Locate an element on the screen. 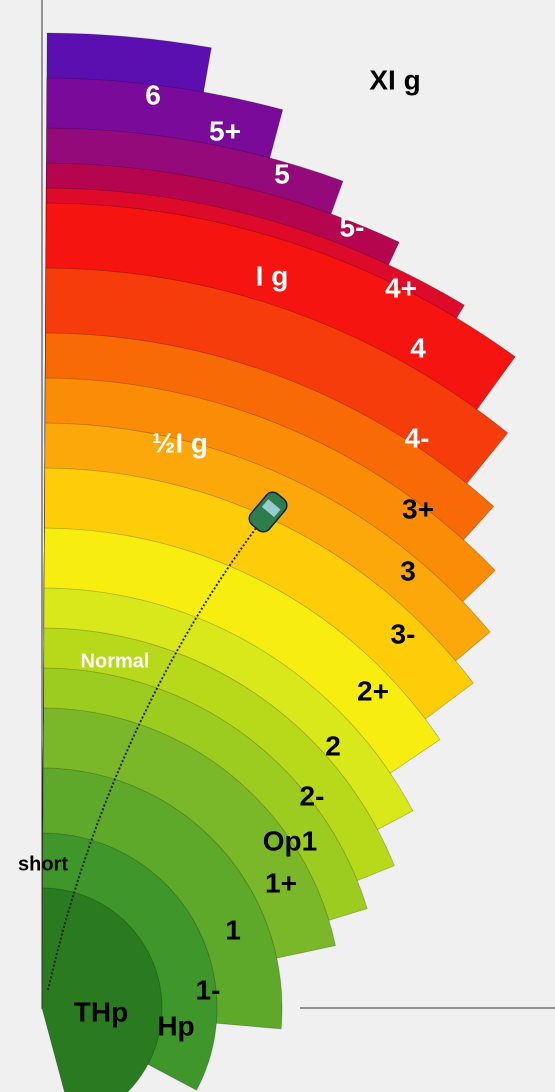  band-label: THp is located at coordinates (101, 1011).